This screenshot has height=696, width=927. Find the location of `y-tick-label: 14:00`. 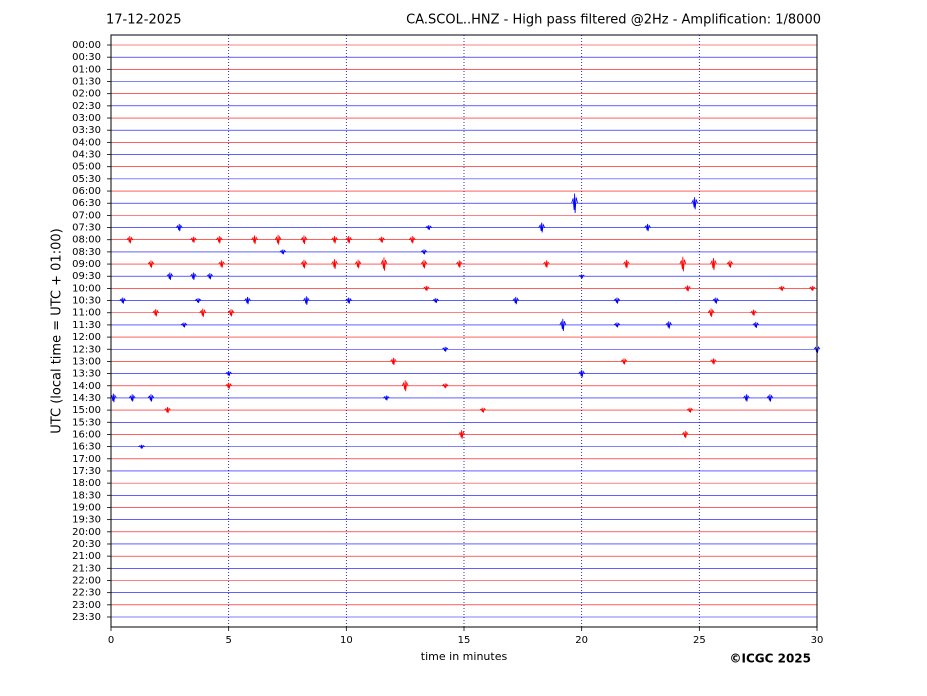

y-tick-label: 14:00 is located at coordinates (86, 386).